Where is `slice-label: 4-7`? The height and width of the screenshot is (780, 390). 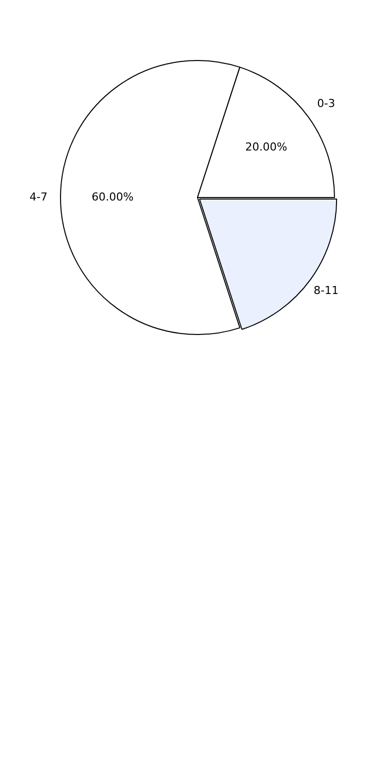
slice-label: 4-7 is located at coordinates (39, 197).